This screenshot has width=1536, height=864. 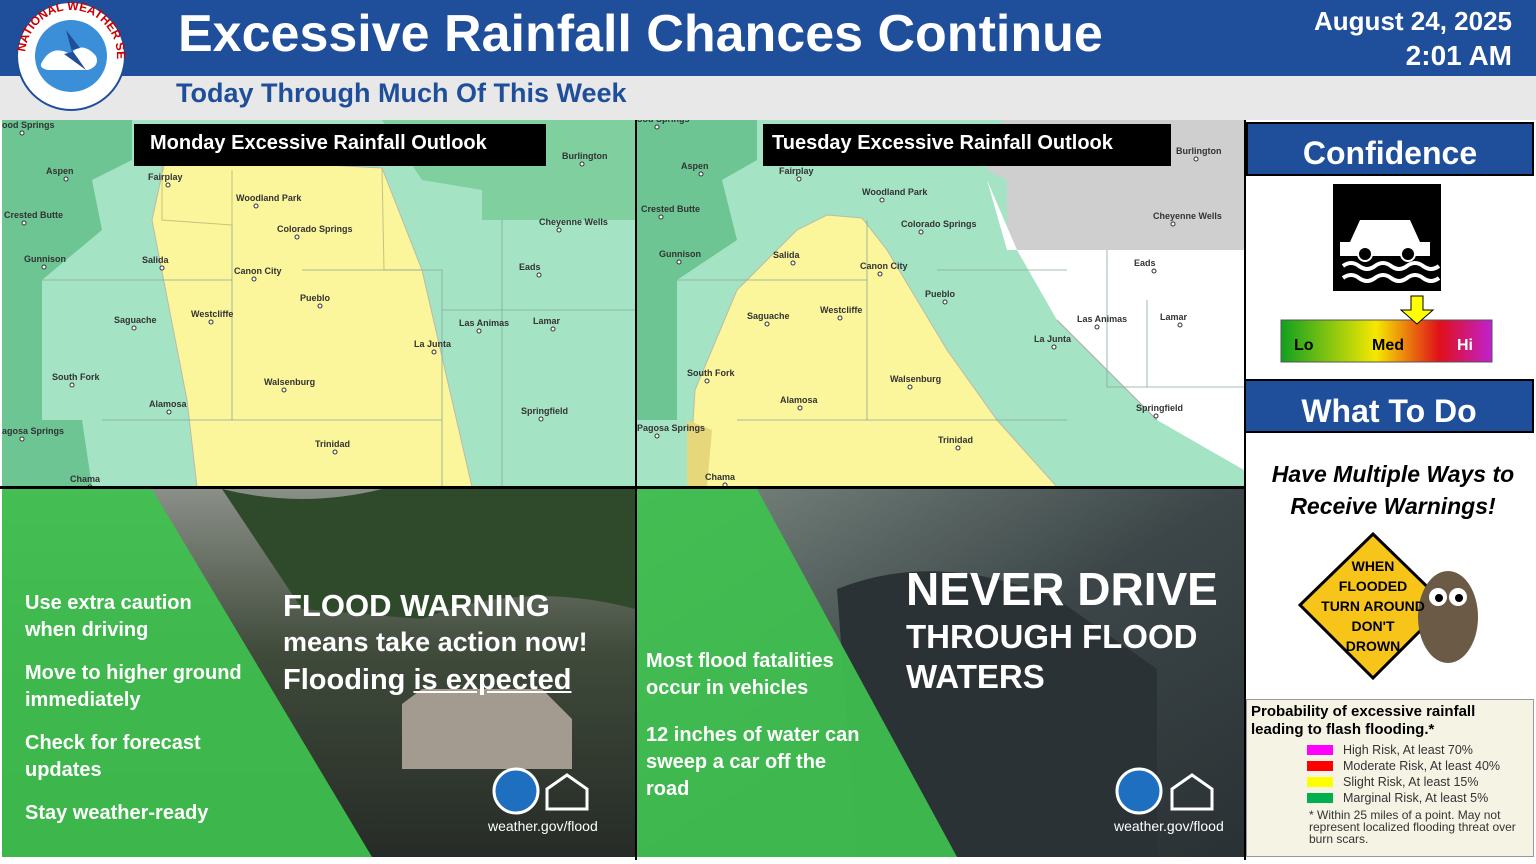 I want to click on place-label: Chama, so click(x=85, y=479).